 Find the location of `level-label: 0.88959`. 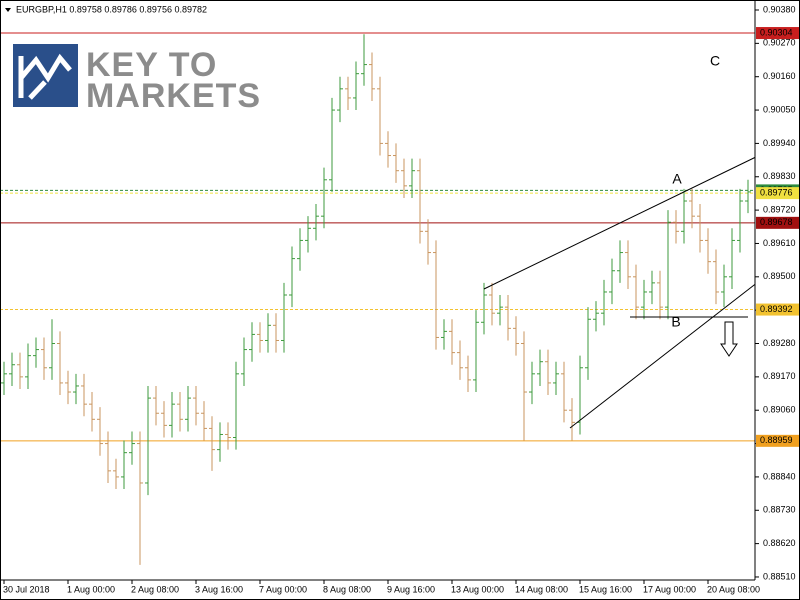

level-label: 0.88959 is located at coordinates (776, 440).